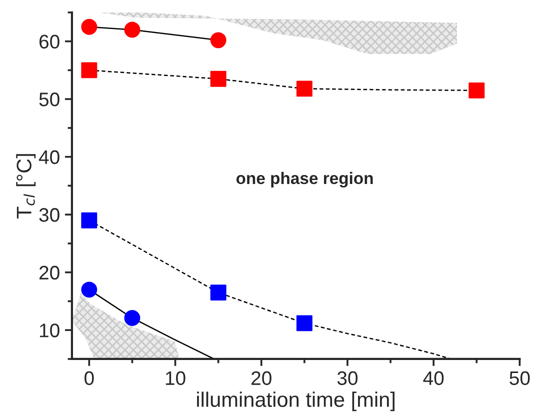 The height and width of the screenshot is (415, 533). Describe the element at coordinates (89, 378) in the screenshot. I see `x-tick-label: 0` at that location.